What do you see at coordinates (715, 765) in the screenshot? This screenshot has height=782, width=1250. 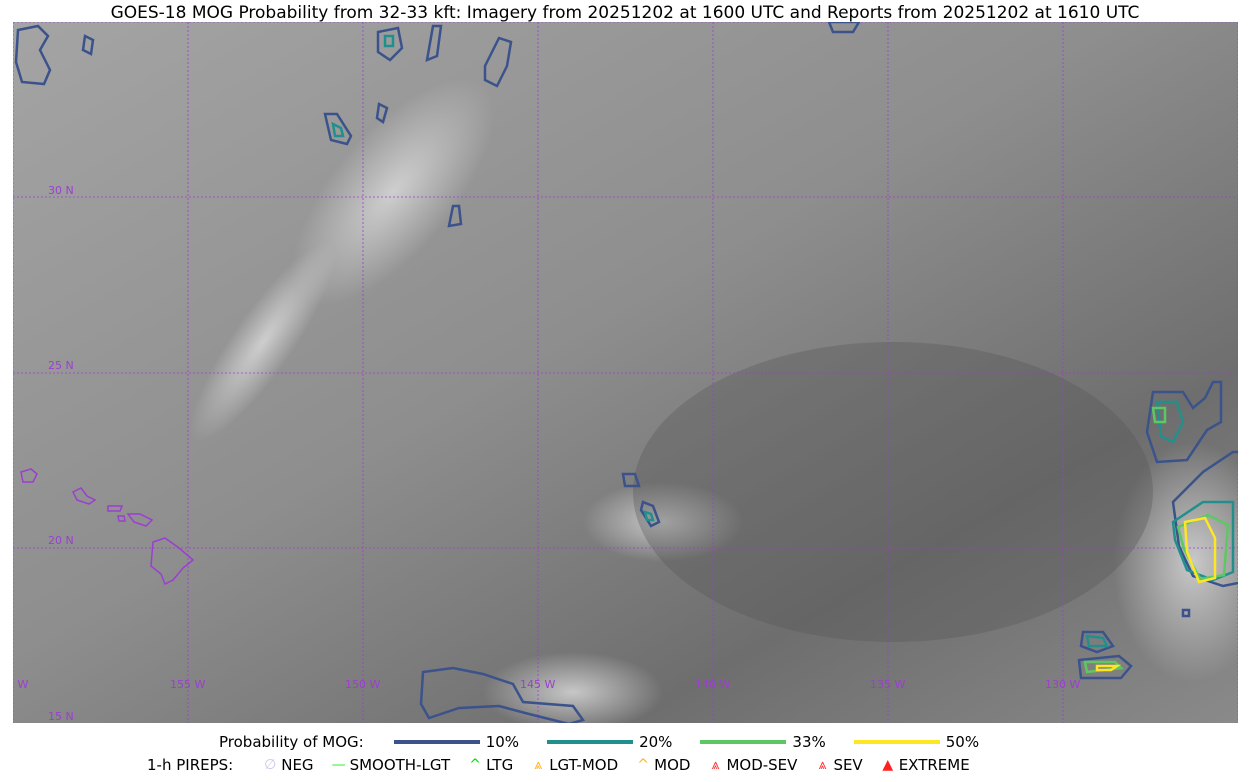 I see `mod-sev-icon: ⩓` at bounding box center [715, 765].